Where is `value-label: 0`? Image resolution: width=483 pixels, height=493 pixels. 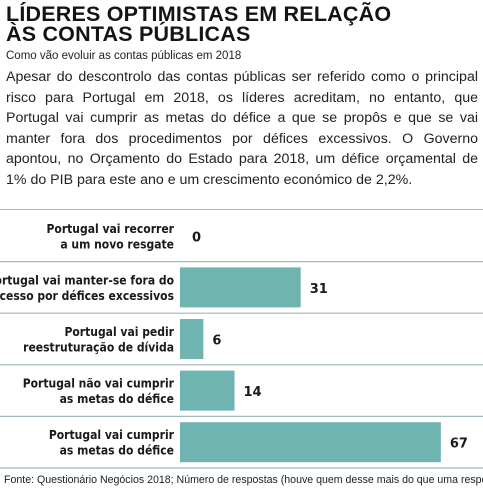 value-label: 0 is located at coordinates (196, 237).